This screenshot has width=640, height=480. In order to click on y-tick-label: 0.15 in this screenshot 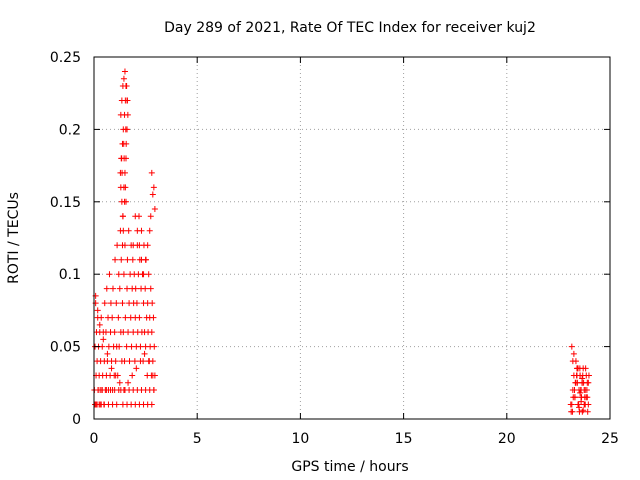, I will do `click(65, 203)`.